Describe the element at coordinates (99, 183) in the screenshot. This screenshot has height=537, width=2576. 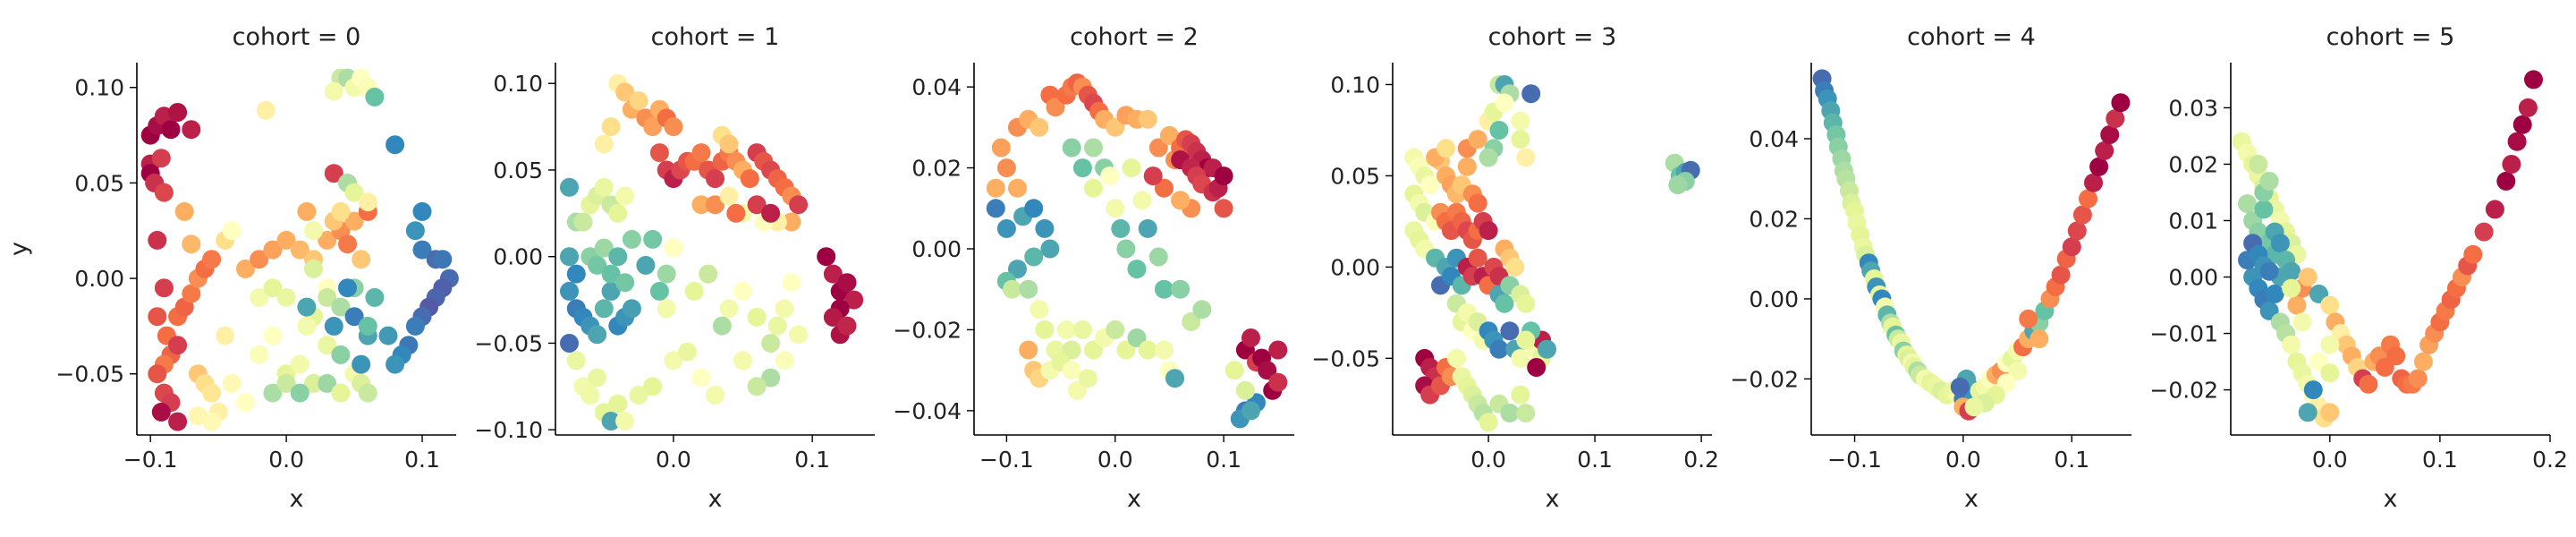
I see `y-tick-label: 0.05` at that location.